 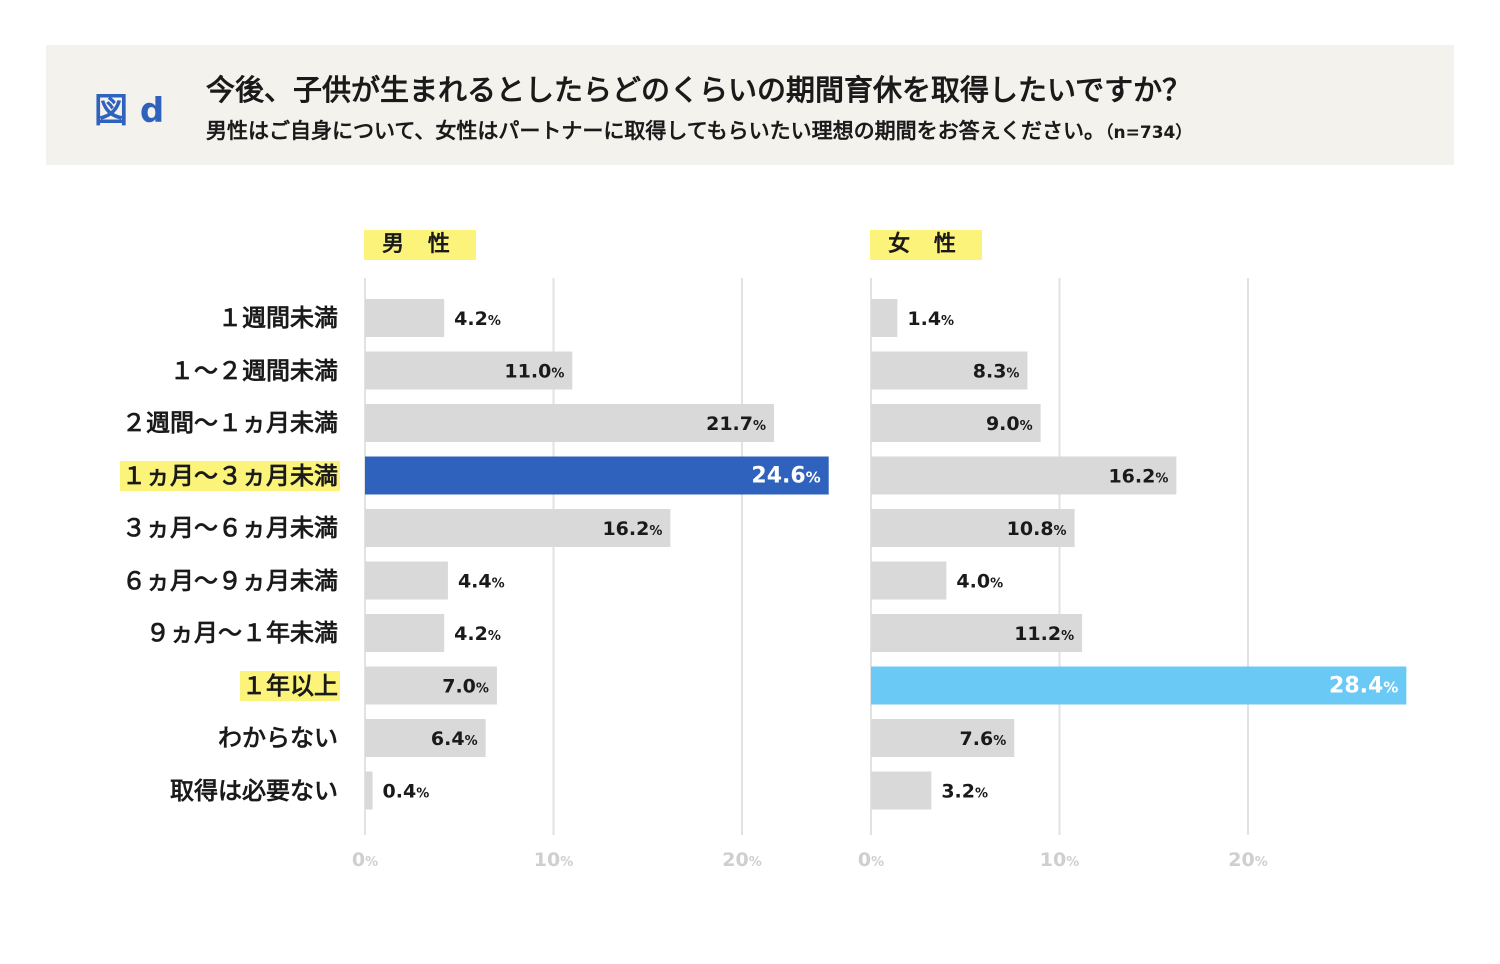 I want to click on value-label-male-8: 6.4%, so click(x=454, y=739).